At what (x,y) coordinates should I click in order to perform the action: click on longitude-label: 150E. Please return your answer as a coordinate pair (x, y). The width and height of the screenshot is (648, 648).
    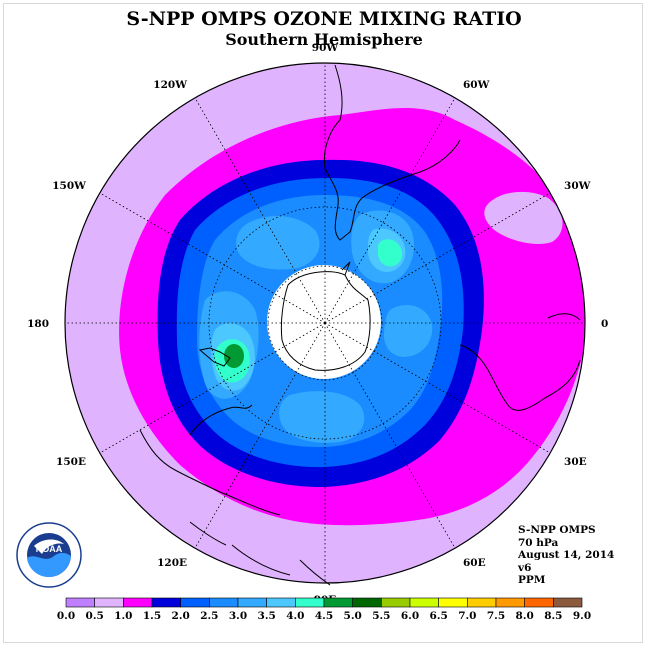
    Looking at the image, I should click on (71, 462).